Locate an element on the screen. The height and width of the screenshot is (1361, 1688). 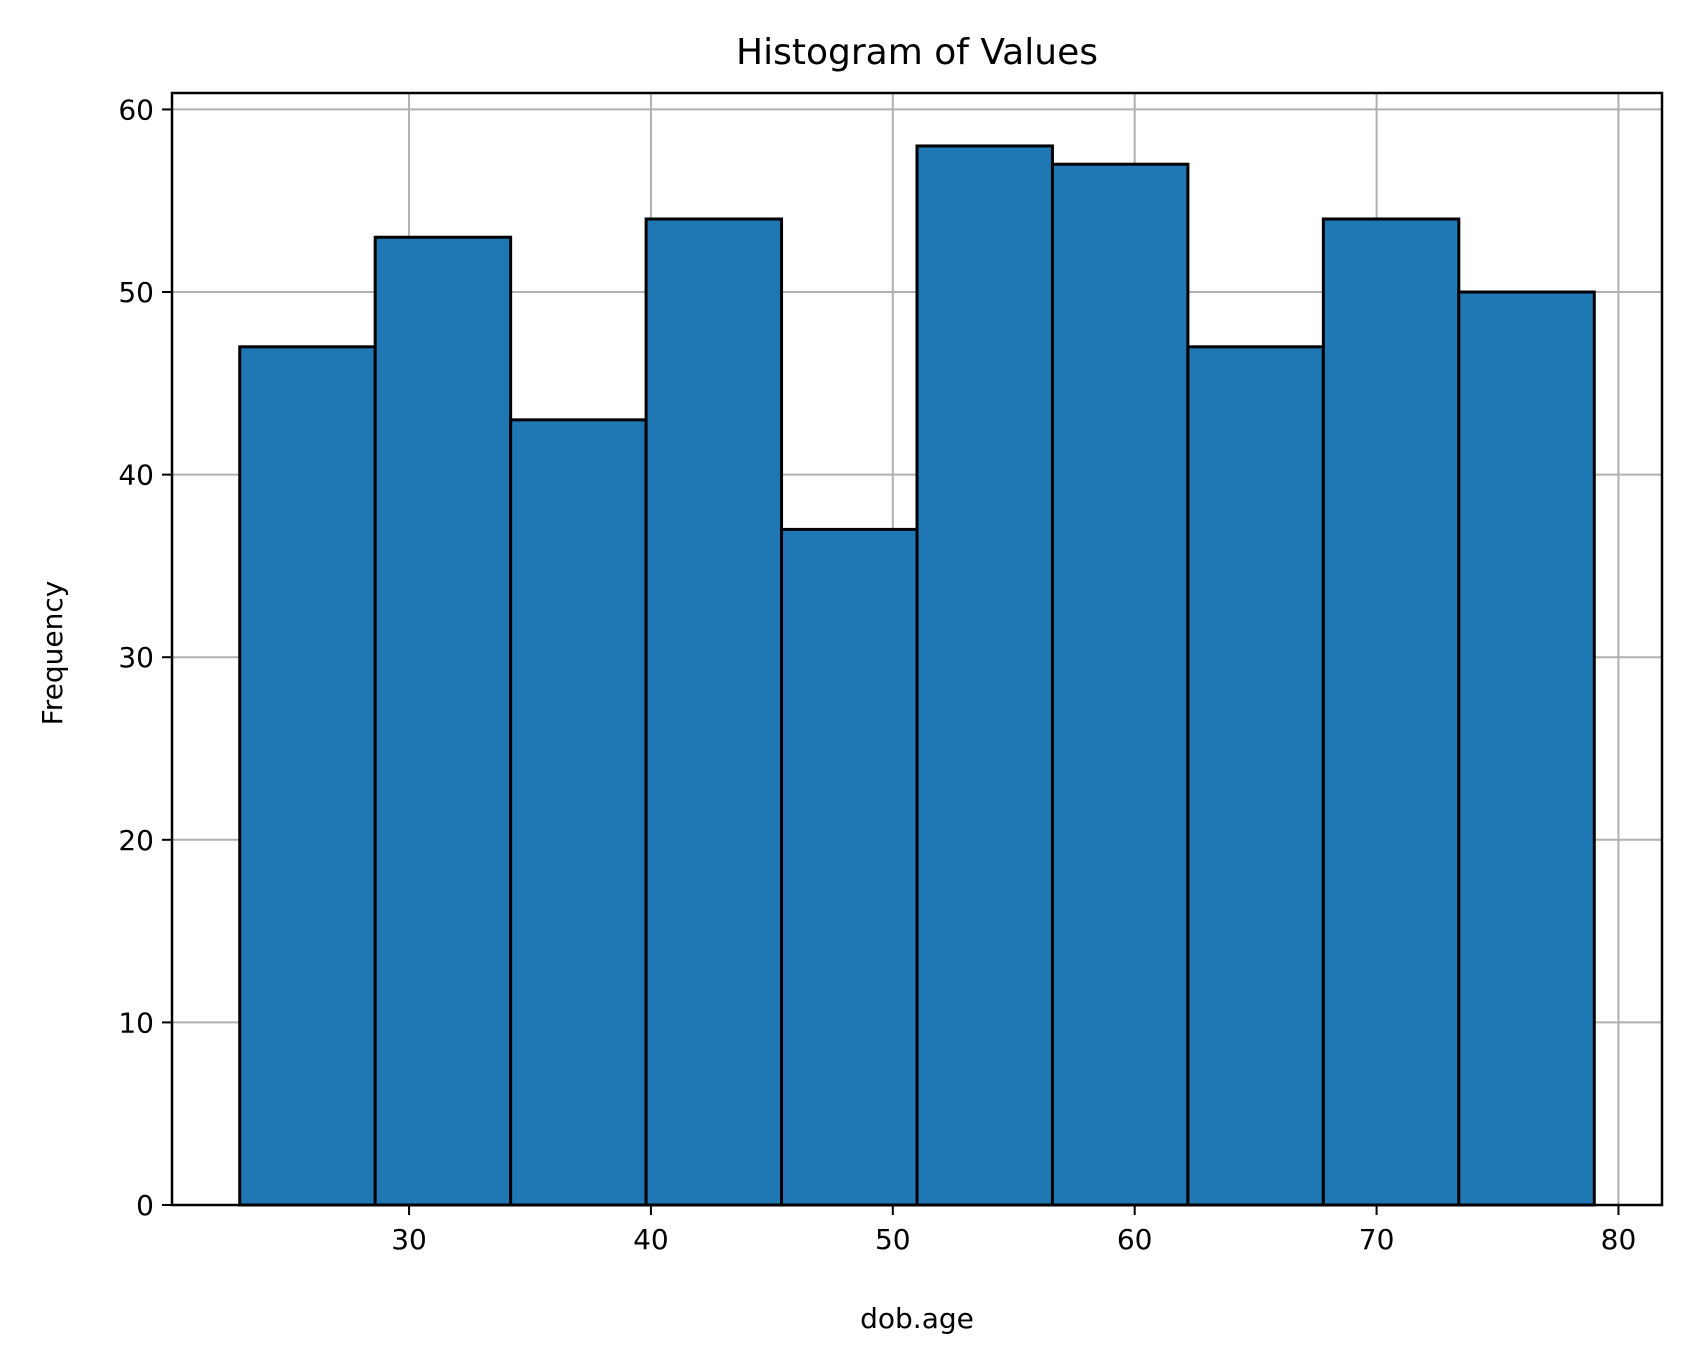
y-tick-label: 20 is located at coordinates (136, 840).